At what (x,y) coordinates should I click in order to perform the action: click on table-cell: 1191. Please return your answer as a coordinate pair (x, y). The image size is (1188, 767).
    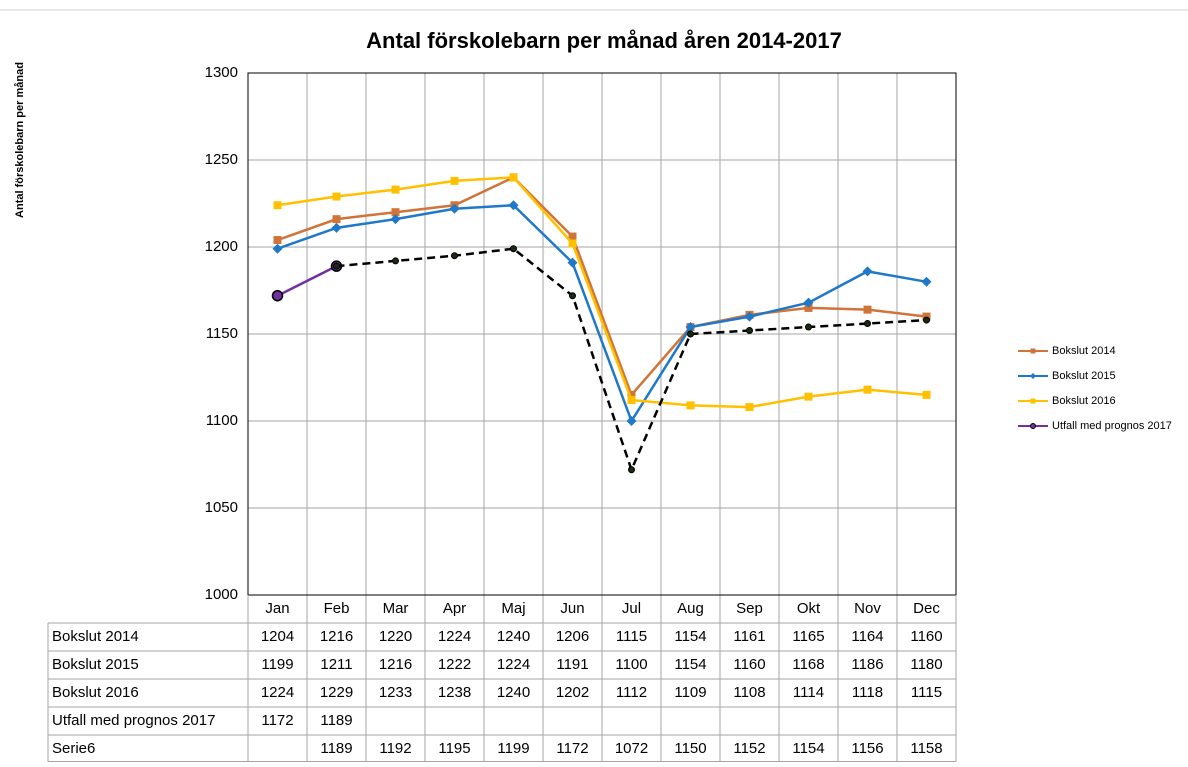
    Looking at the image, I should click on (572, 664).